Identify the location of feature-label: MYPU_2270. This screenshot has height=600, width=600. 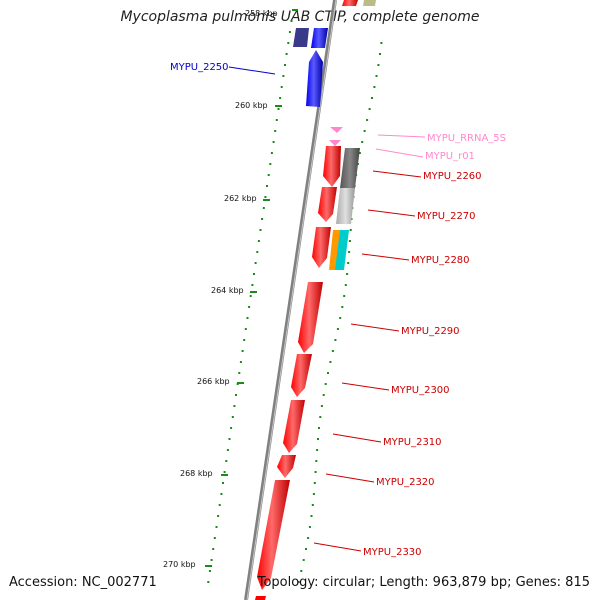
(446, 216).